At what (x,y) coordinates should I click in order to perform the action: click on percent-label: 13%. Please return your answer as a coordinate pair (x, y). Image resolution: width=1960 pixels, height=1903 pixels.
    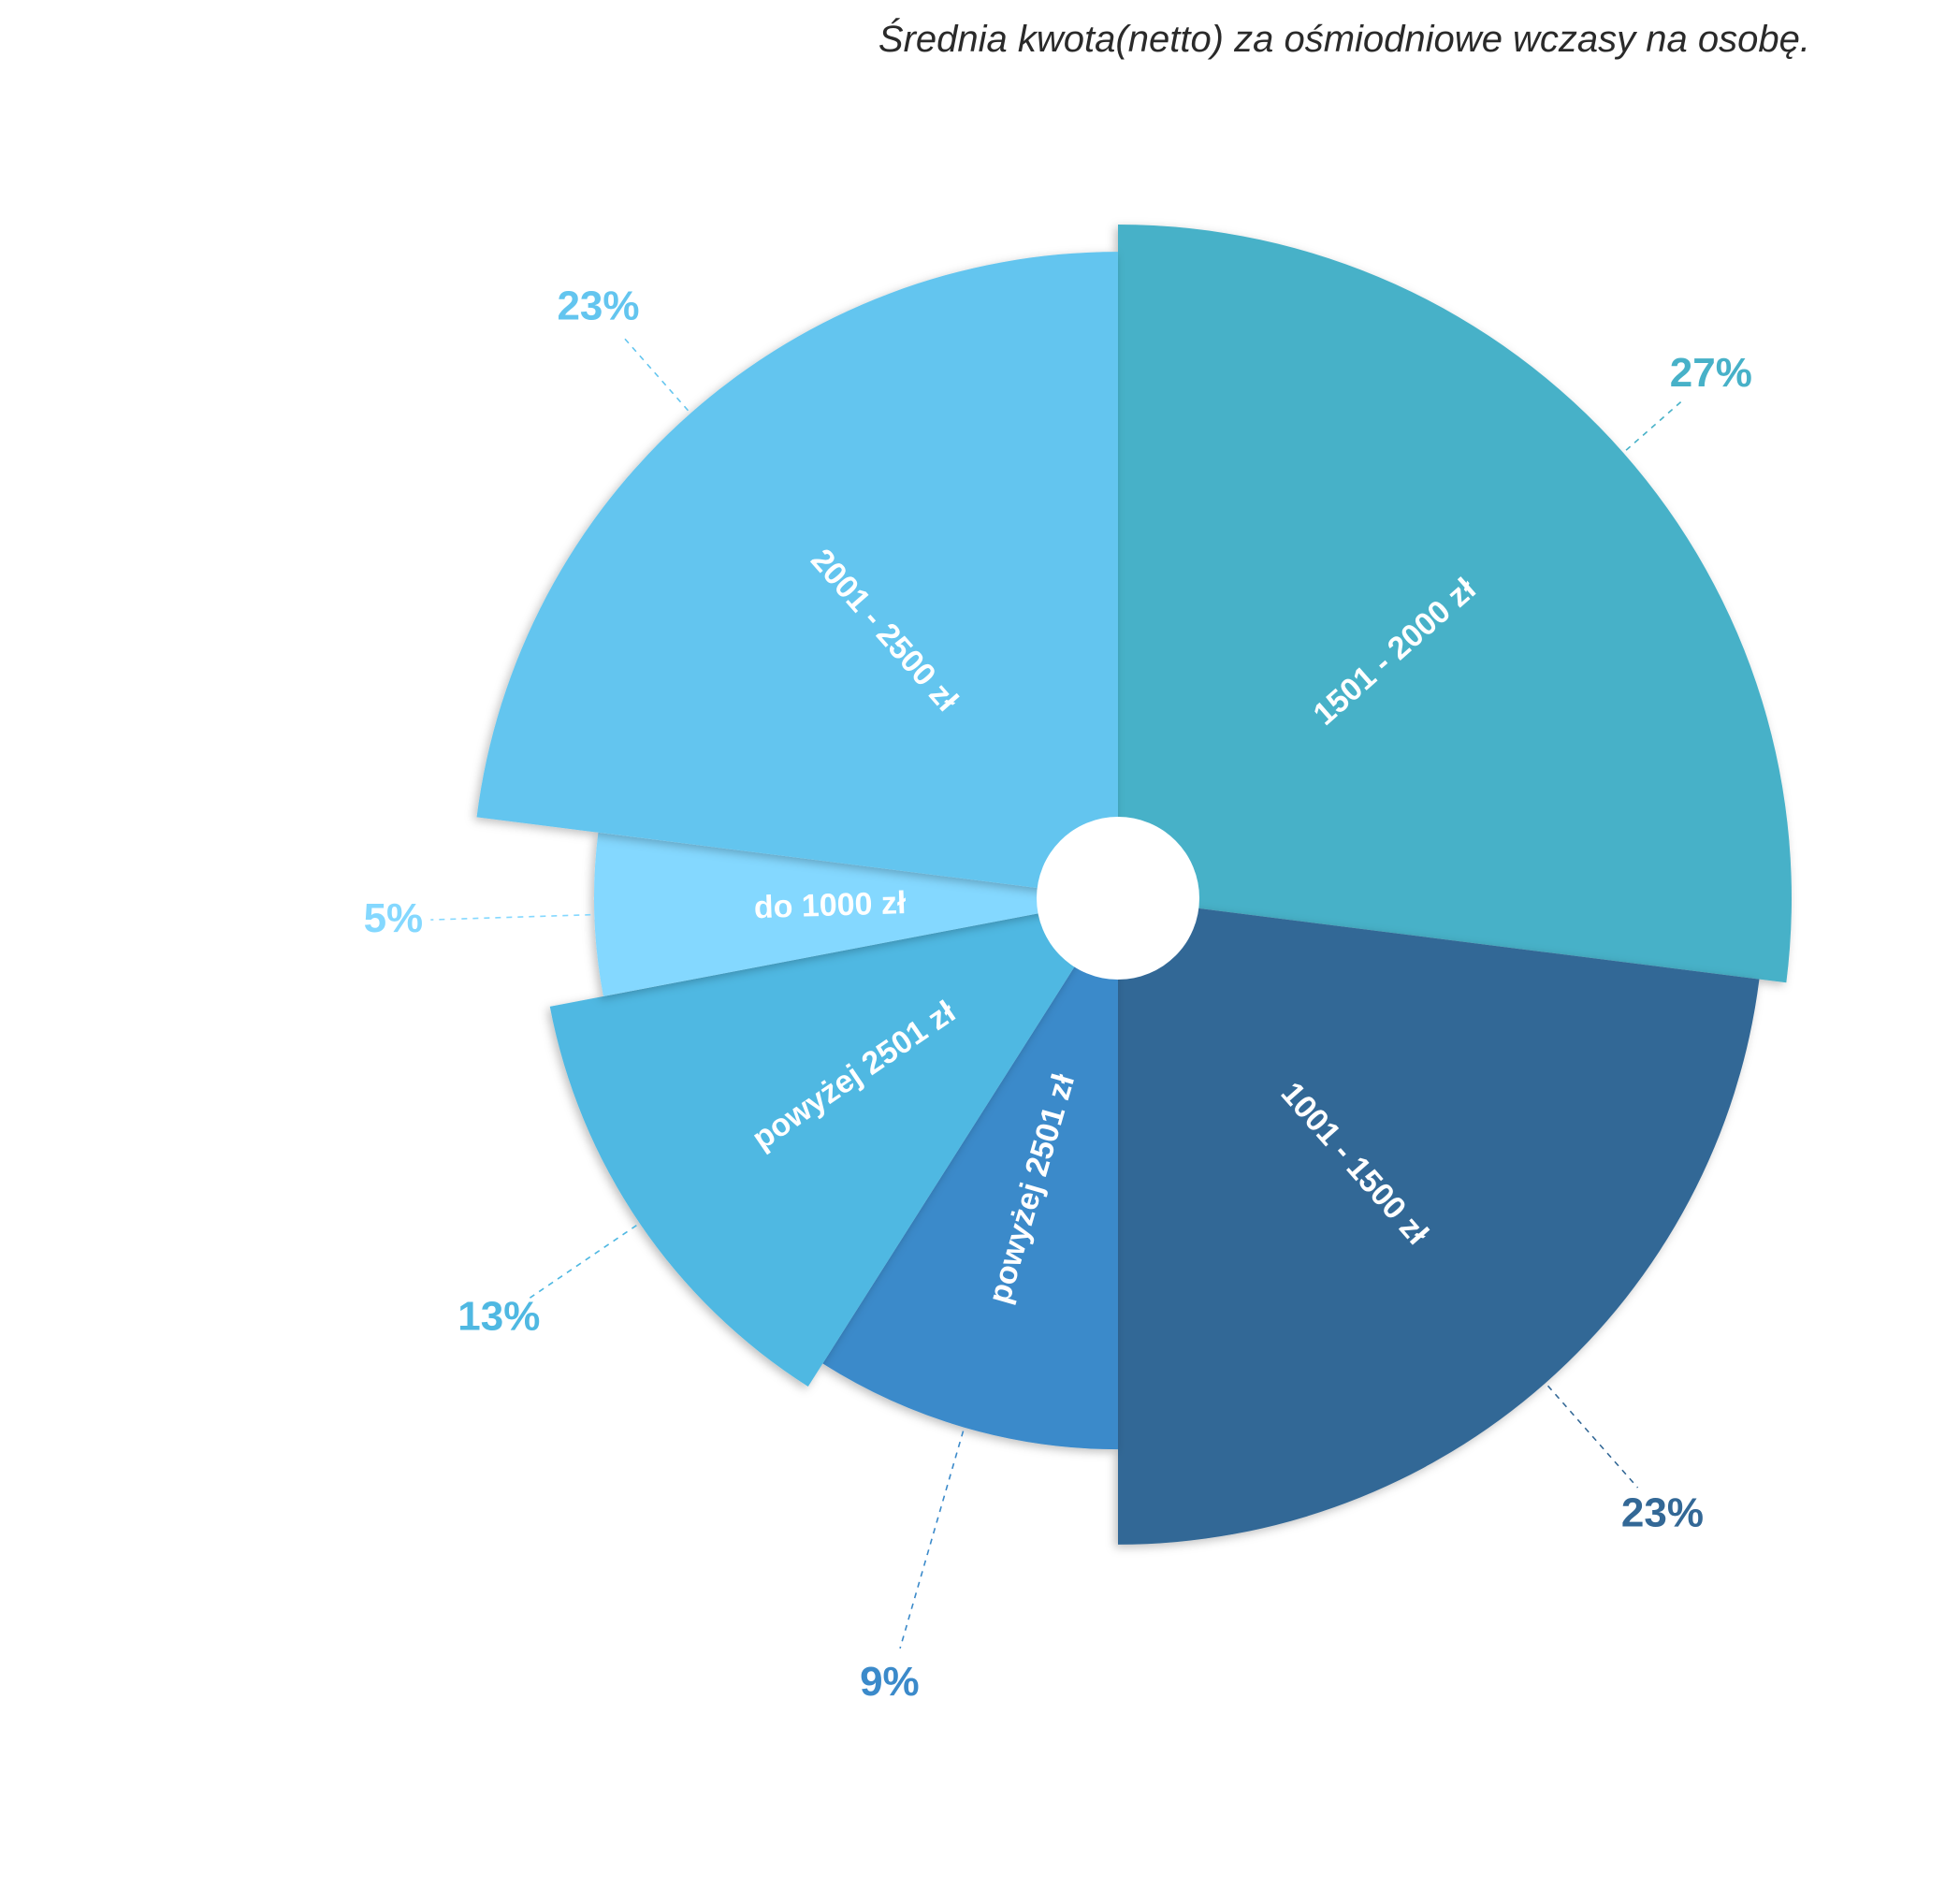
    Looking at the image, I should click on (498, 1316).